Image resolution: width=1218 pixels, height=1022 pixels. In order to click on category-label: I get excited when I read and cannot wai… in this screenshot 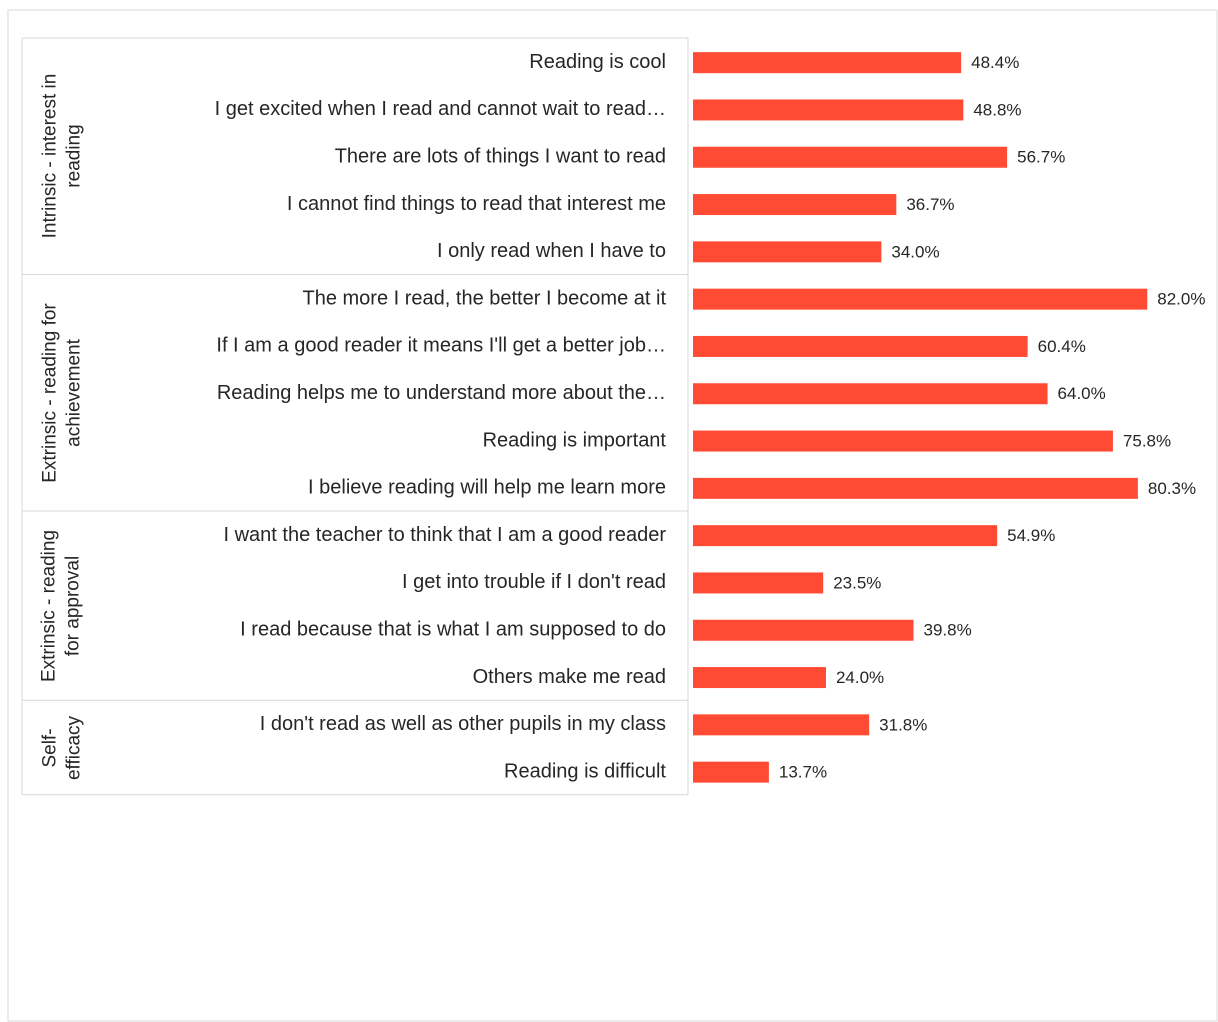, I will do `click(440, 109)`.